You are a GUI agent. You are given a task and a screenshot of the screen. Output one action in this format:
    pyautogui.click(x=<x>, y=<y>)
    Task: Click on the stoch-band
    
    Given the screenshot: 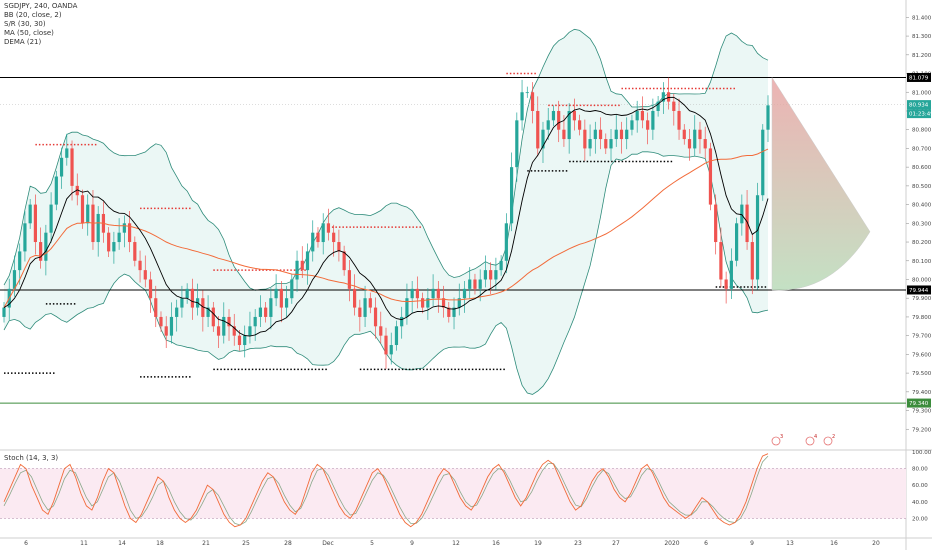 What is the action you would take?
    pyautogui.click(x=453, y=493)
    